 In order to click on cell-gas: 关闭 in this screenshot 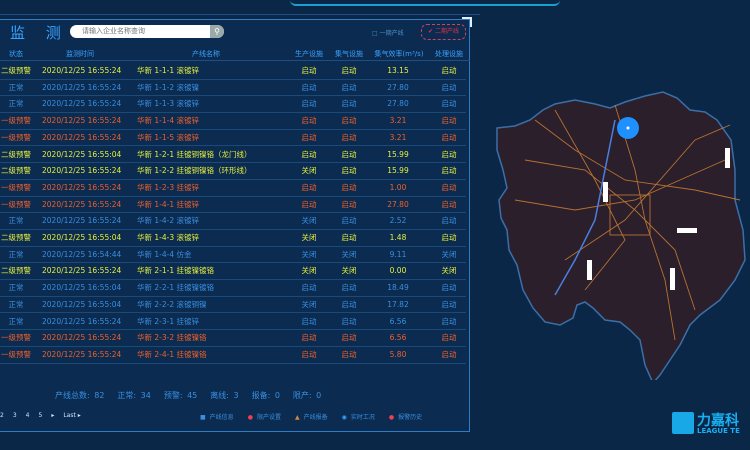, I will do `click(349, 254)`.